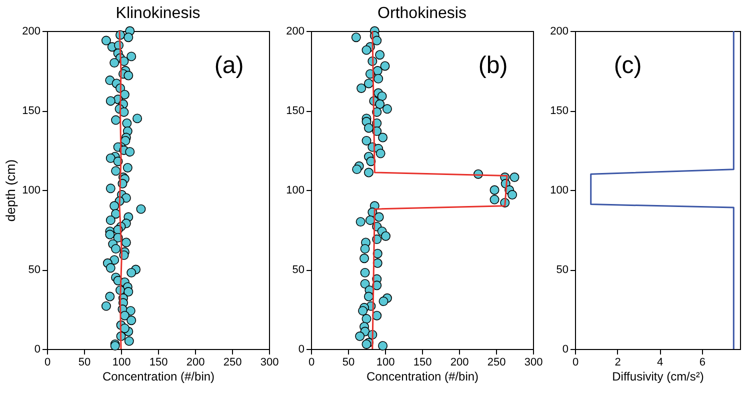 The image size is (755, 418). Describe the element at coordinates (628, 65) in the screenshot. I see `annotation: (c)` at that location.